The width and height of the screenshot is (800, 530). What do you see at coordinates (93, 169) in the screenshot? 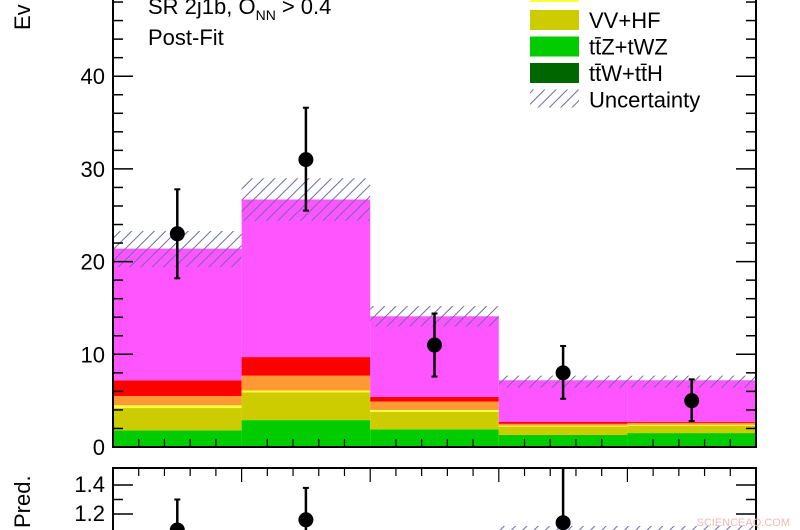
I see `y-tick-label: 30` at bounding box center [93, 169].